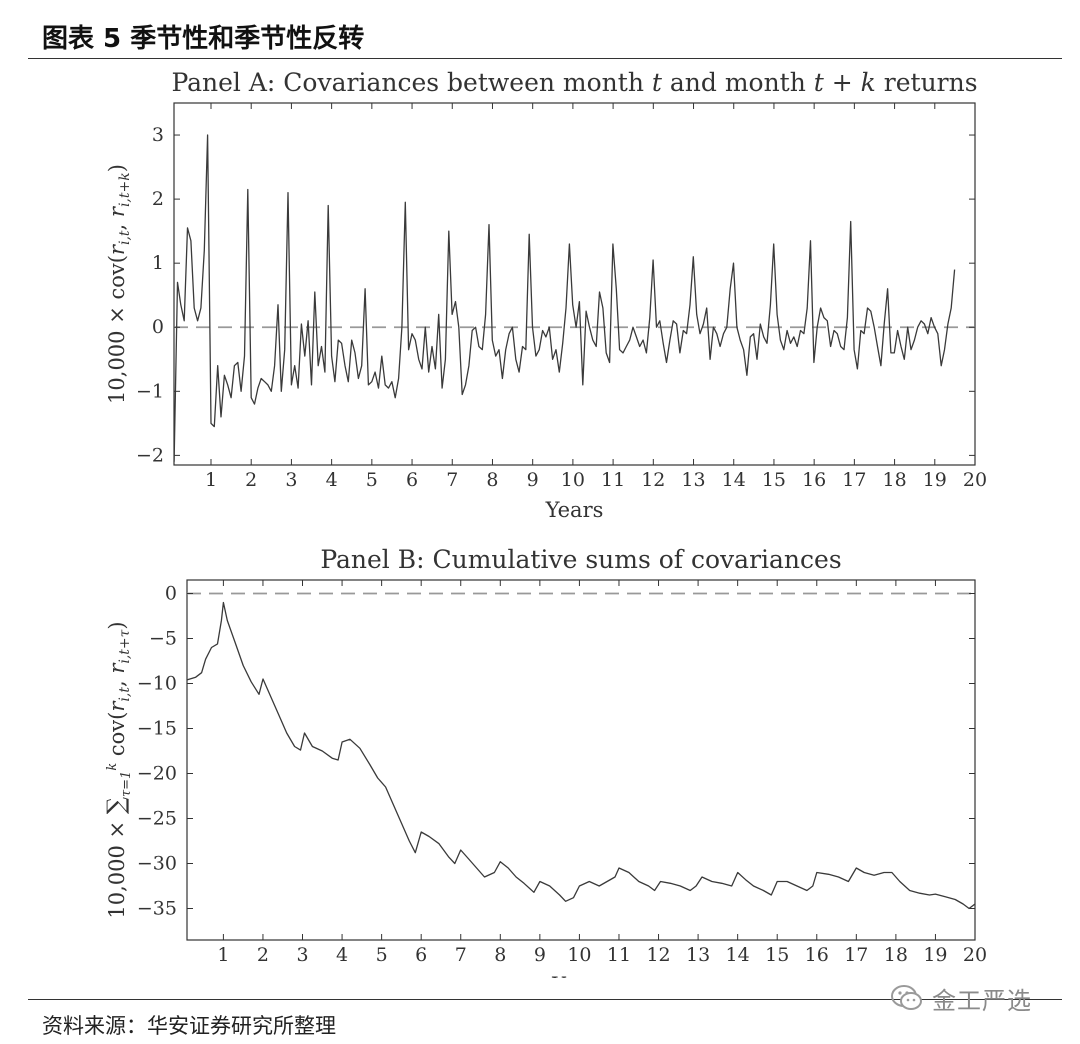  What do you see at coordinates (545, 58) in the screenshot?
I see `top-rule` at bounding box center [545, 58].